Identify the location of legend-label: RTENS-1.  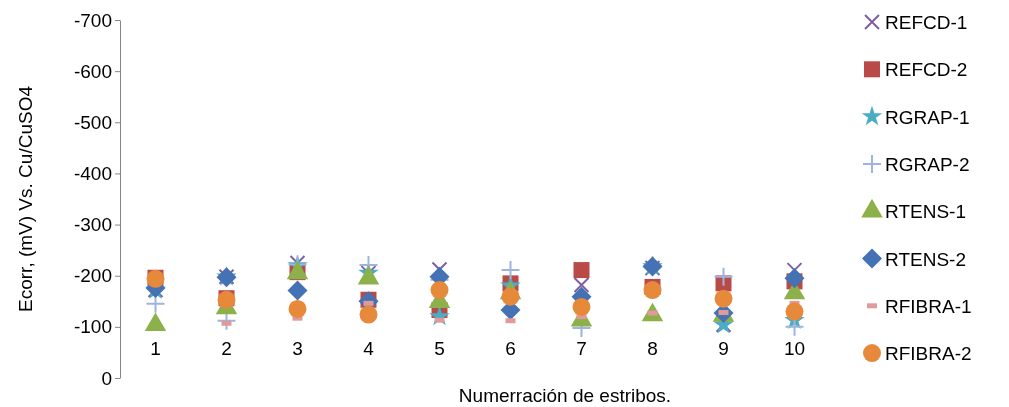
(925, 212).